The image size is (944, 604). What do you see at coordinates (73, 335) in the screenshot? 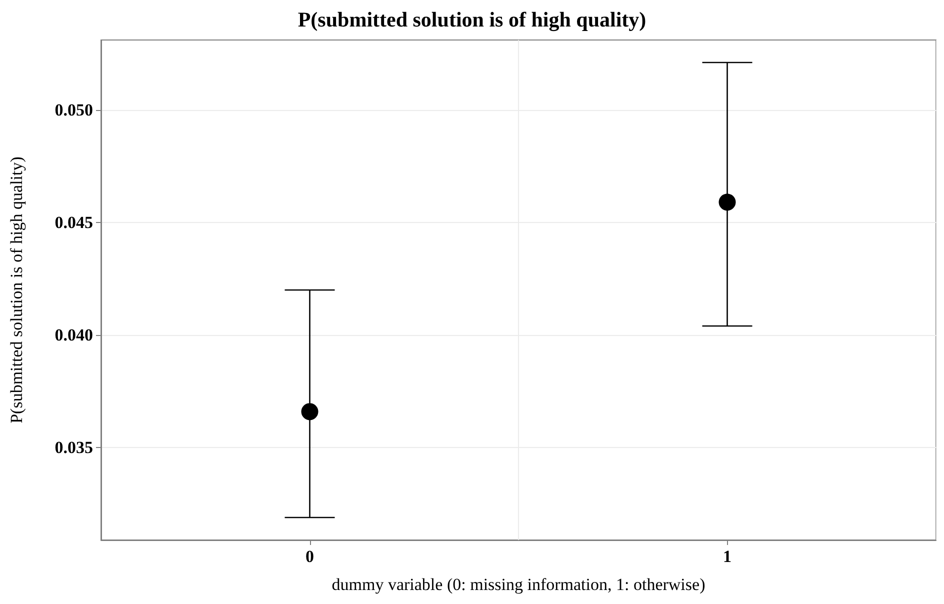
I see `y-tick-label: 0.040` at bounding box center [73, 335].